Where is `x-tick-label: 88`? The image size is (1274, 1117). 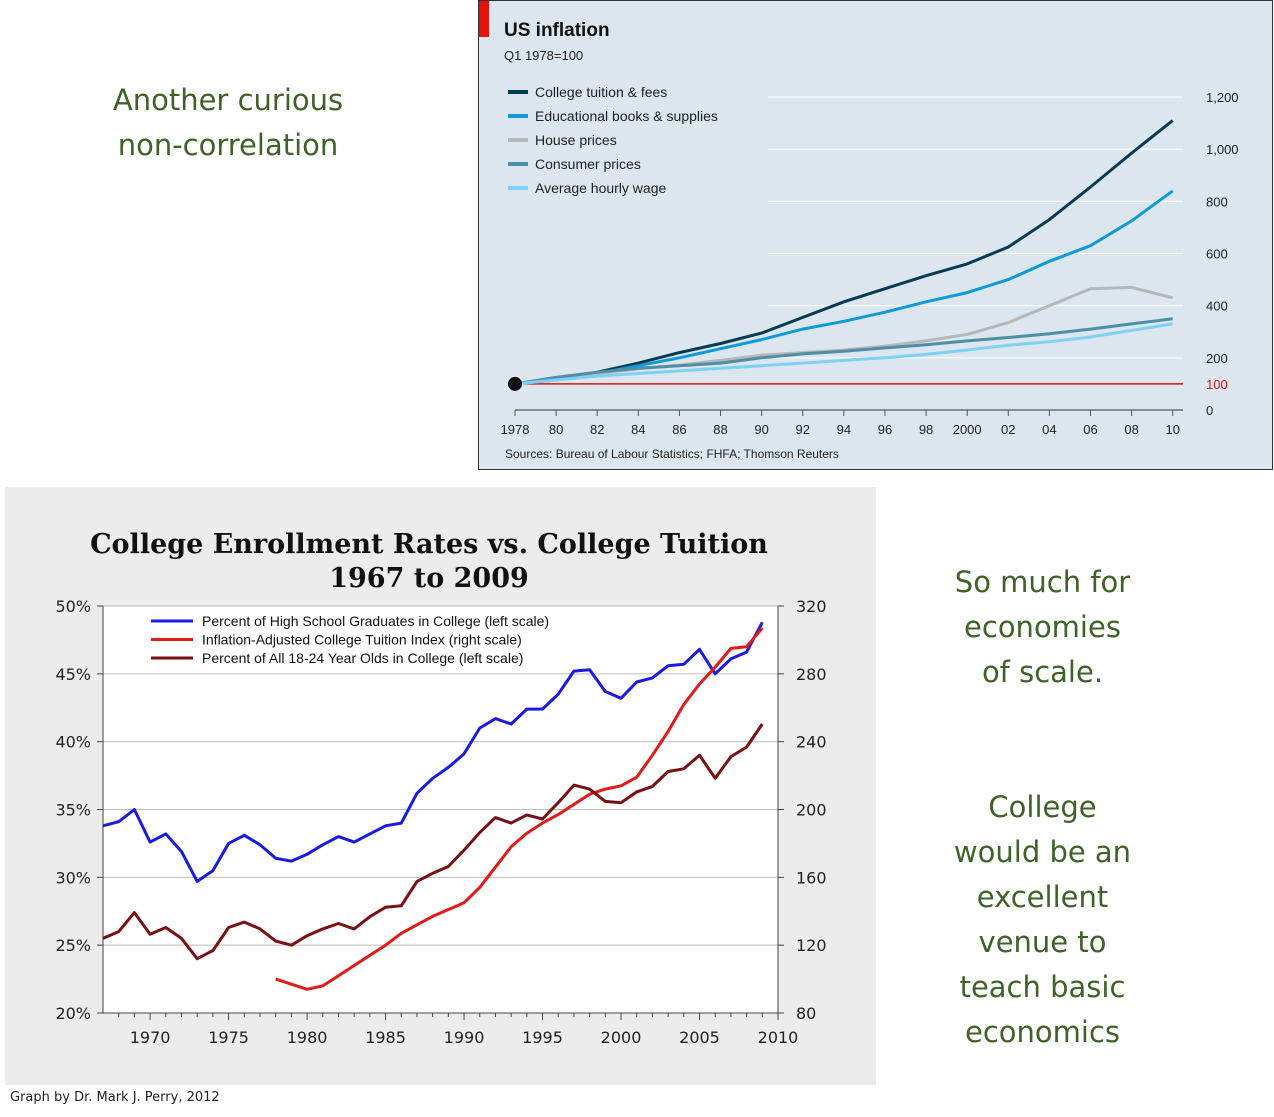
x-tick-label: 88 is located at coordinates (720, 429).